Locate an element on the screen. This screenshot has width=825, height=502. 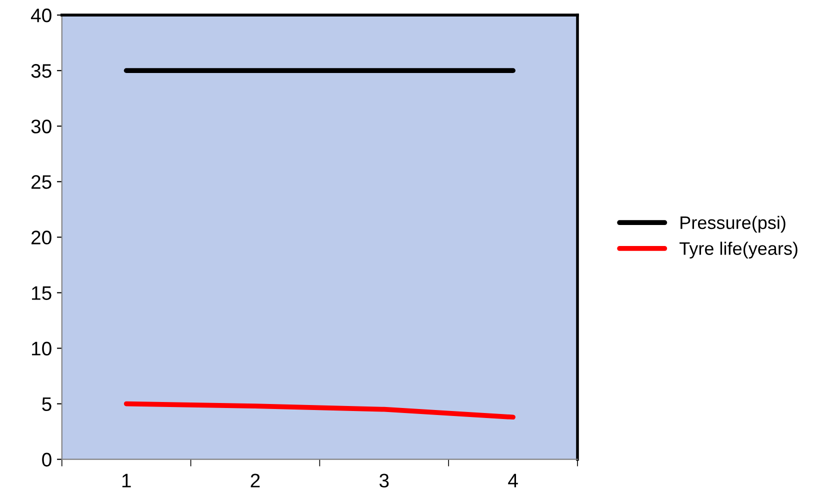
y-tick-label: 15 is located at coordinates (42, 293).